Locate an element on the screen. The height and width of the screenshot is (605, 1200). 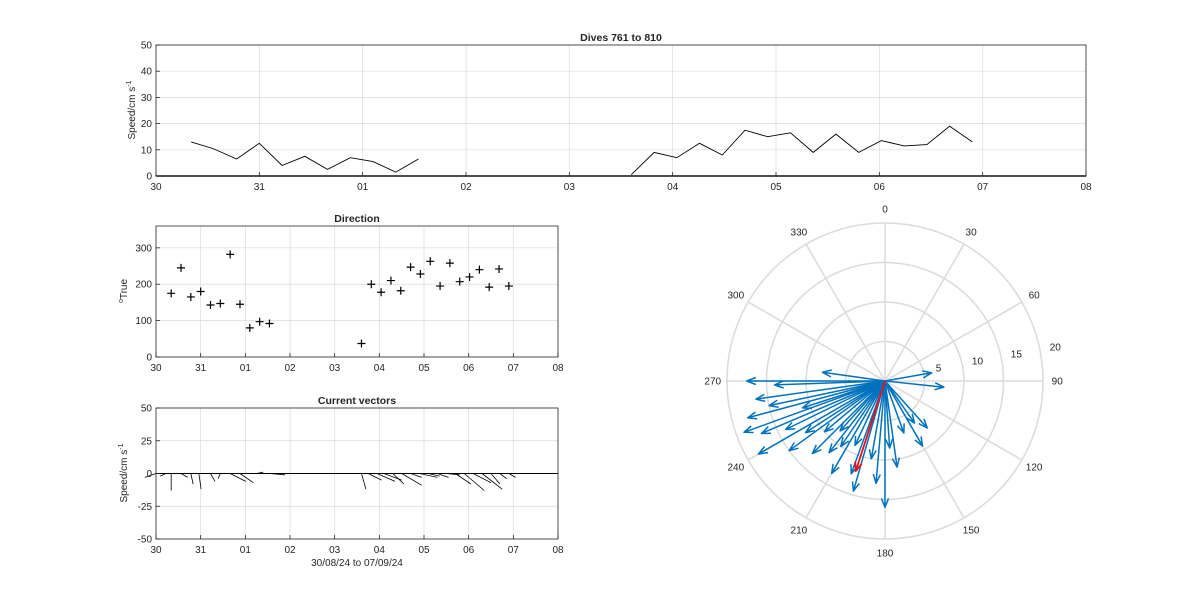
vector-xlabel: 30/08/24 to 07/09/24 is located at coordinates (357, 563).